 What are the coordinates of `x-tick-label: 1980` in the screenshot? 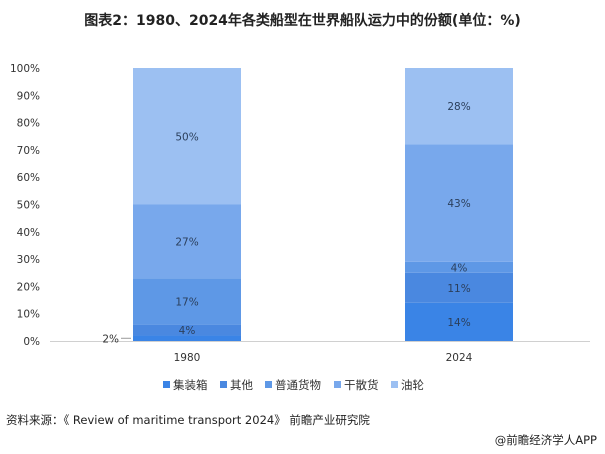 It's located at (187, 358).